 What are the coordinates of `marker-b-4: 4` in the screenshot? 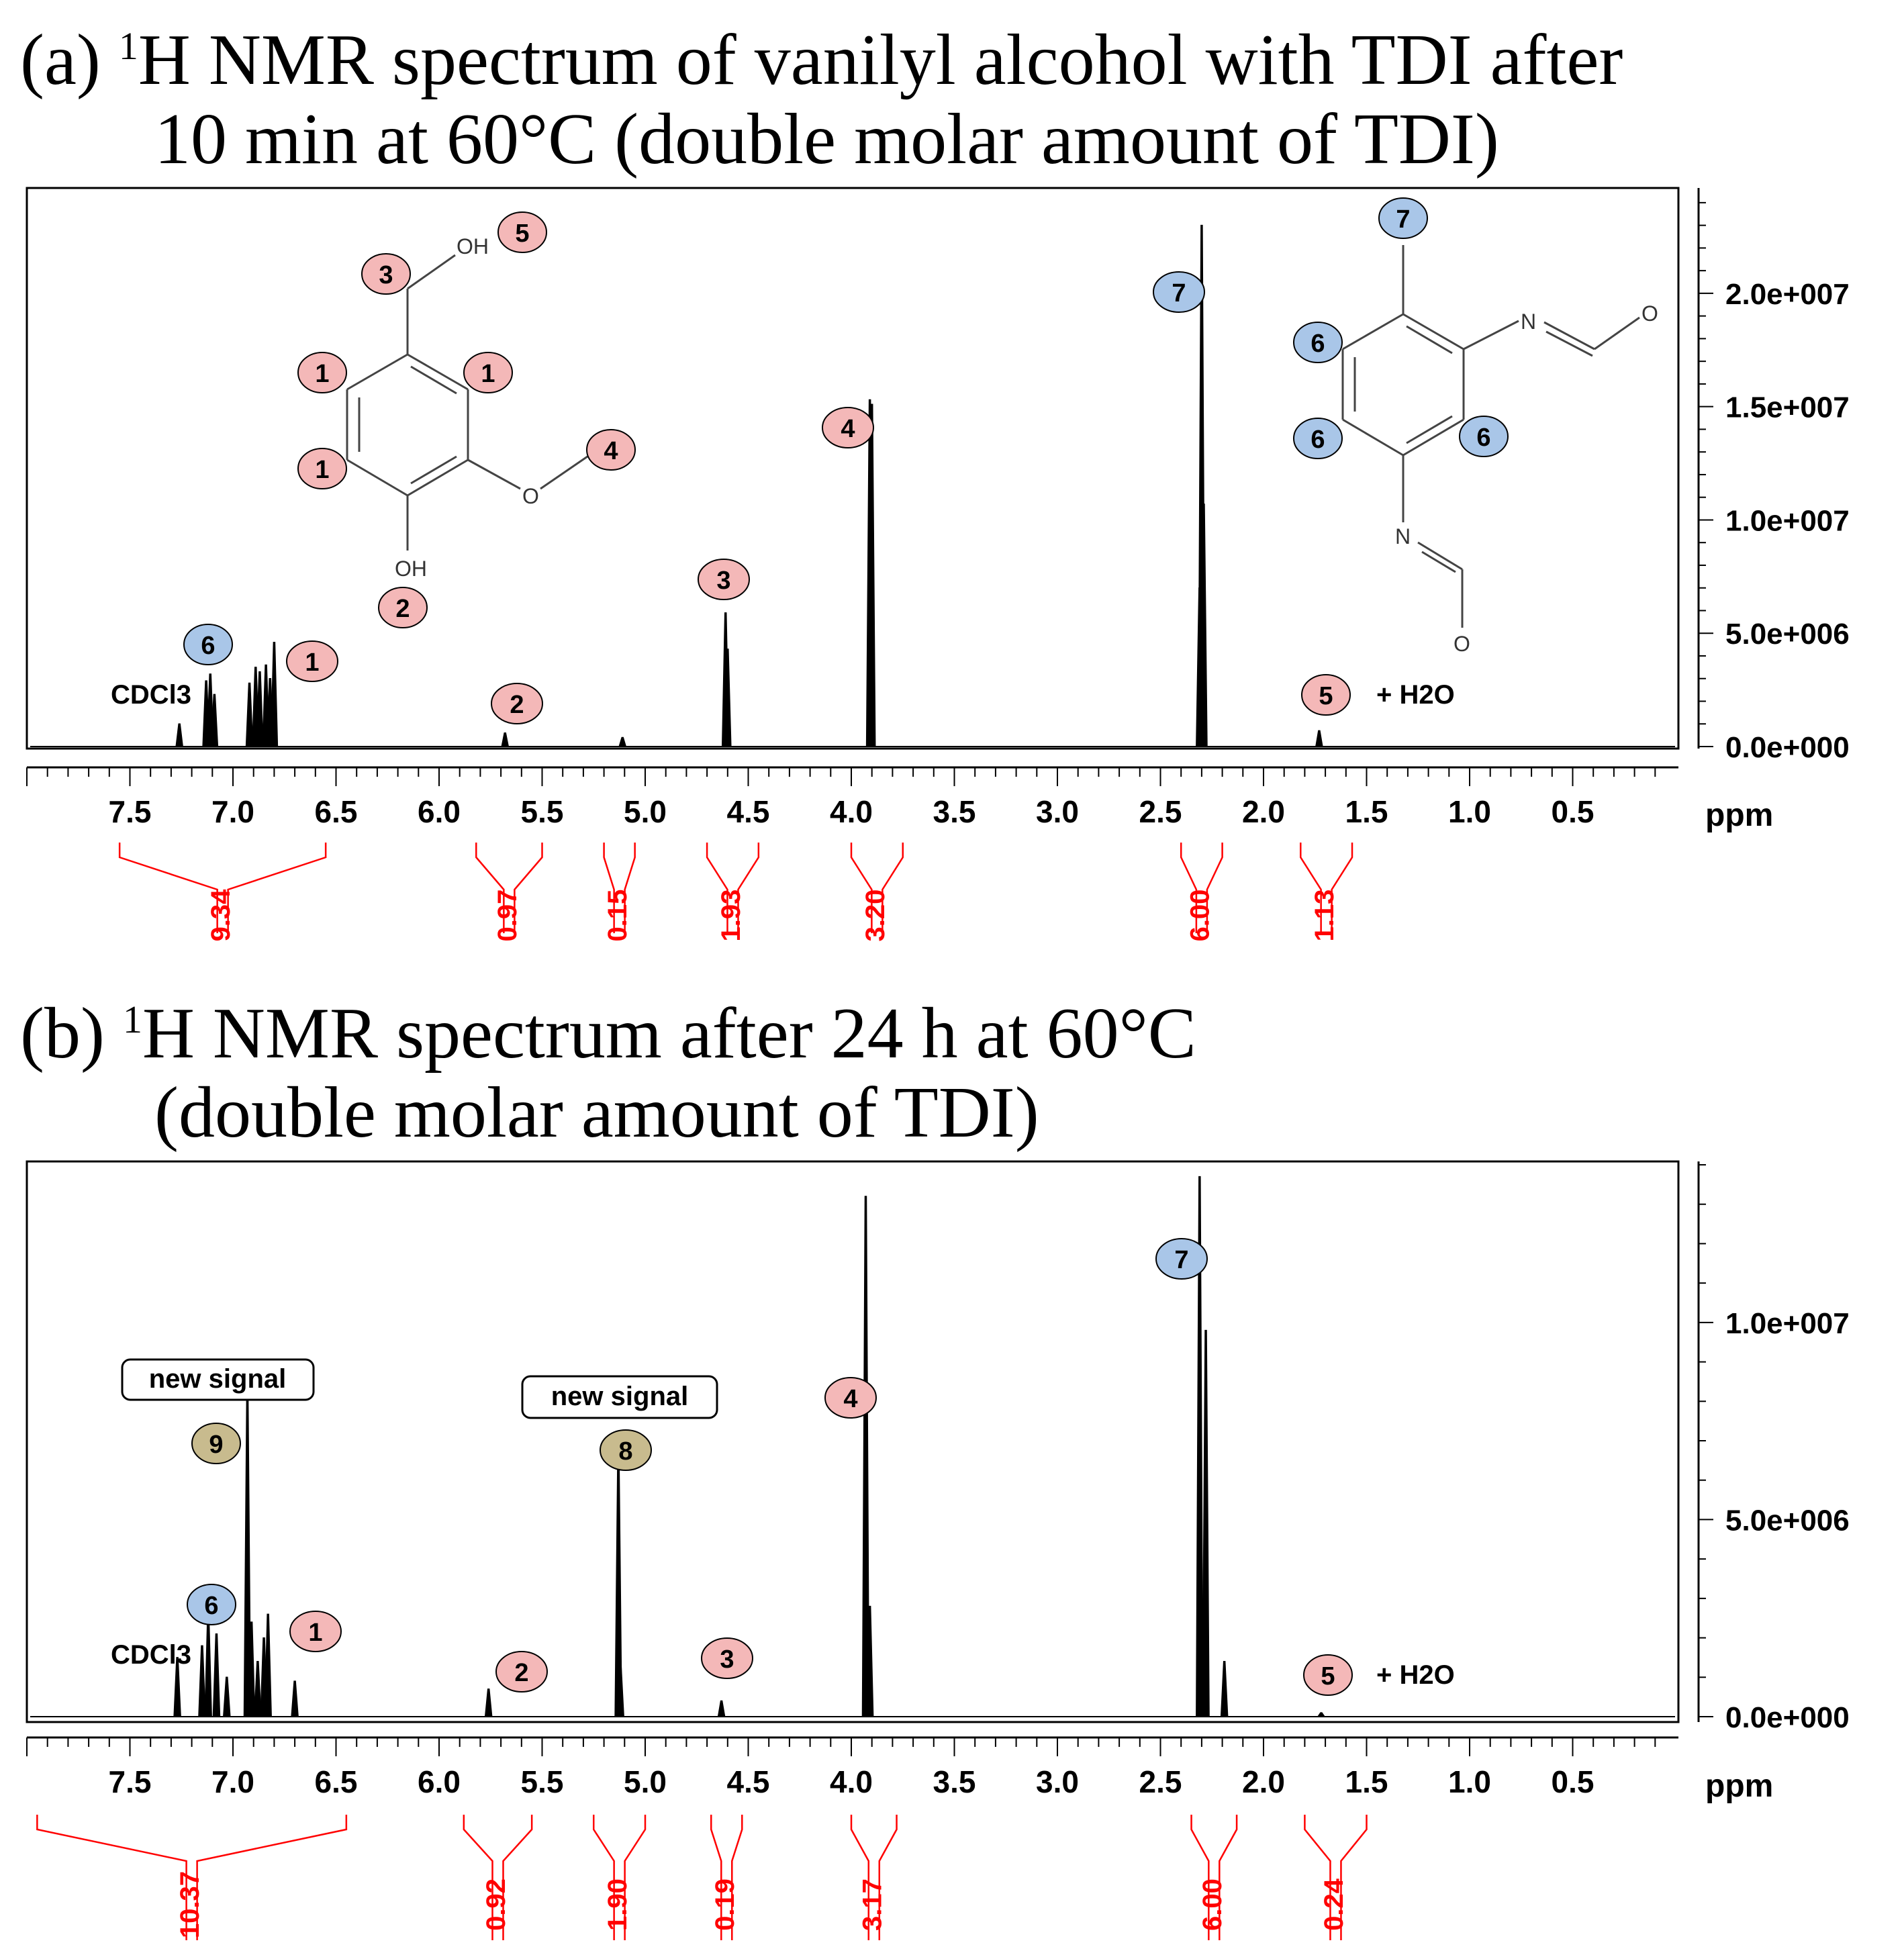 It's located at (850, 1398).